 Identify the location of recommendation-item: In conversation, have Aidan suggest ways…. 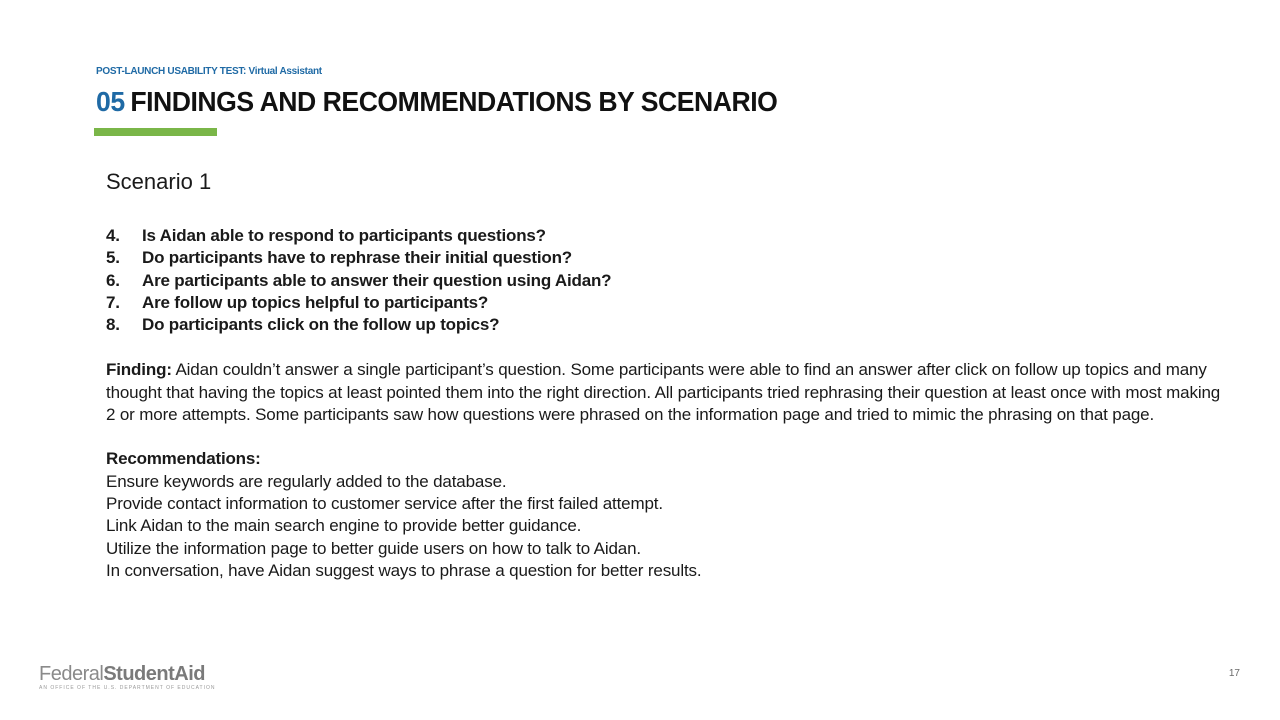
(666, 571).